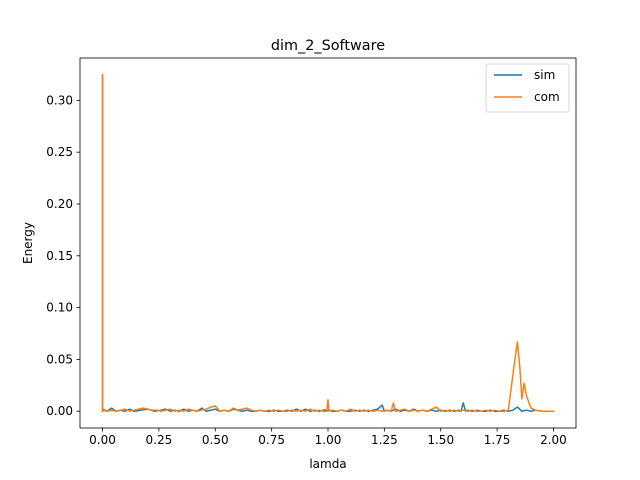 The image size is (640, 480). Describe the element at coordinates (59, 308) in the screenshot. I see `y-tick-label: 0.10` at that location.